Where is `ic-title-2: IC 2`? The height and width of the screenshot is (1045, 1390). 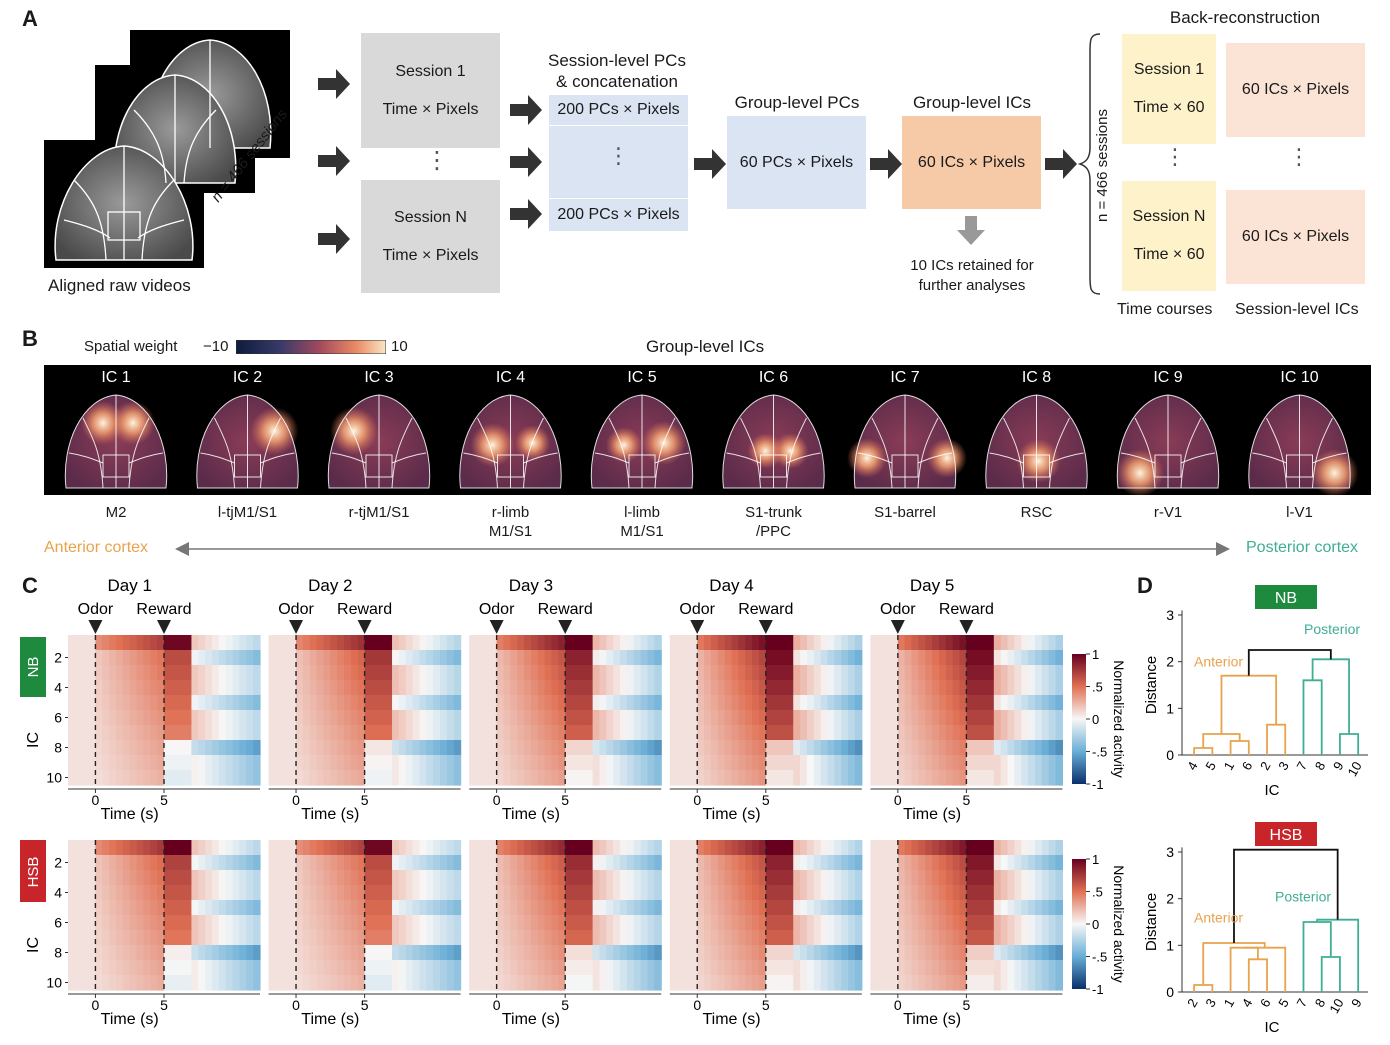
ic-title-2: IC 2 is located at coordinates (247, 377).